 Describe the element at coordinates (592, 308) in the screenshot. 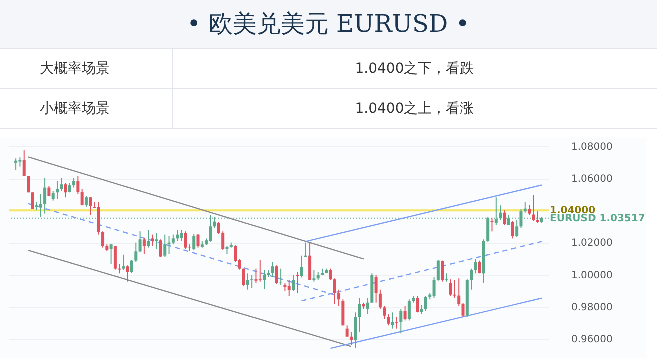

I see `y-tick-label: 0.98000` at that location.